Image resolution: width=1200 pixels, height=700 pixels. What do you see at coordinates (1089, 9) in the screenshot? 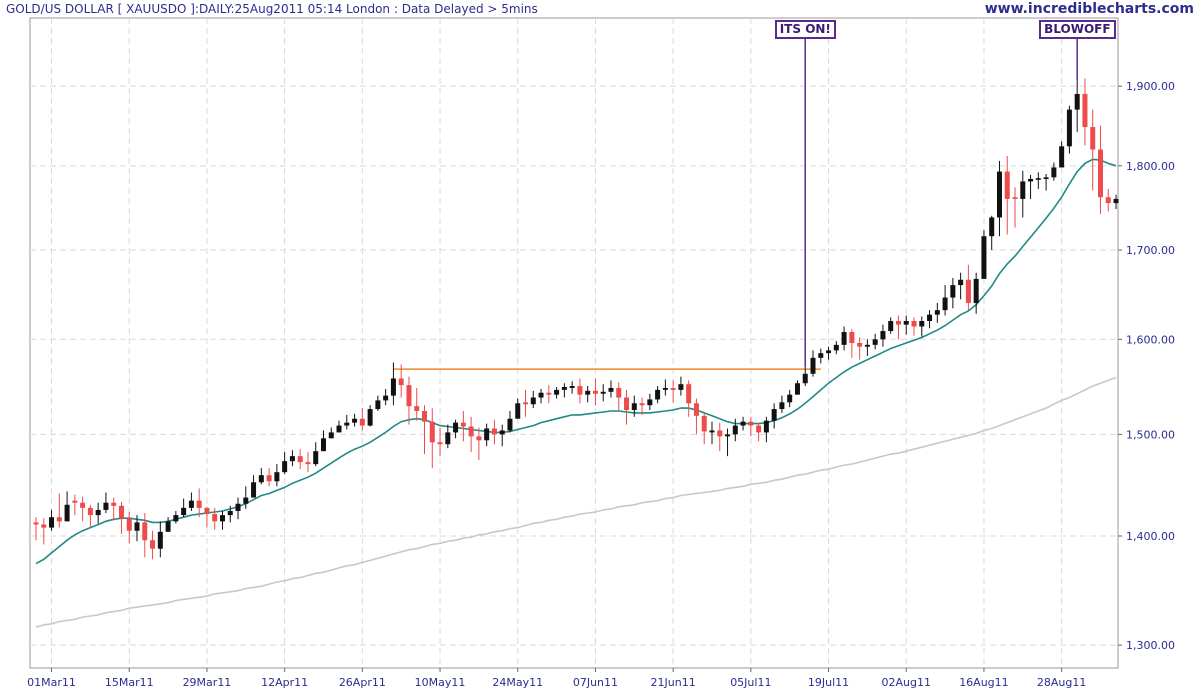
I see `website-label: www.incrediblecharts.com` at bounding box center [1089, 9].